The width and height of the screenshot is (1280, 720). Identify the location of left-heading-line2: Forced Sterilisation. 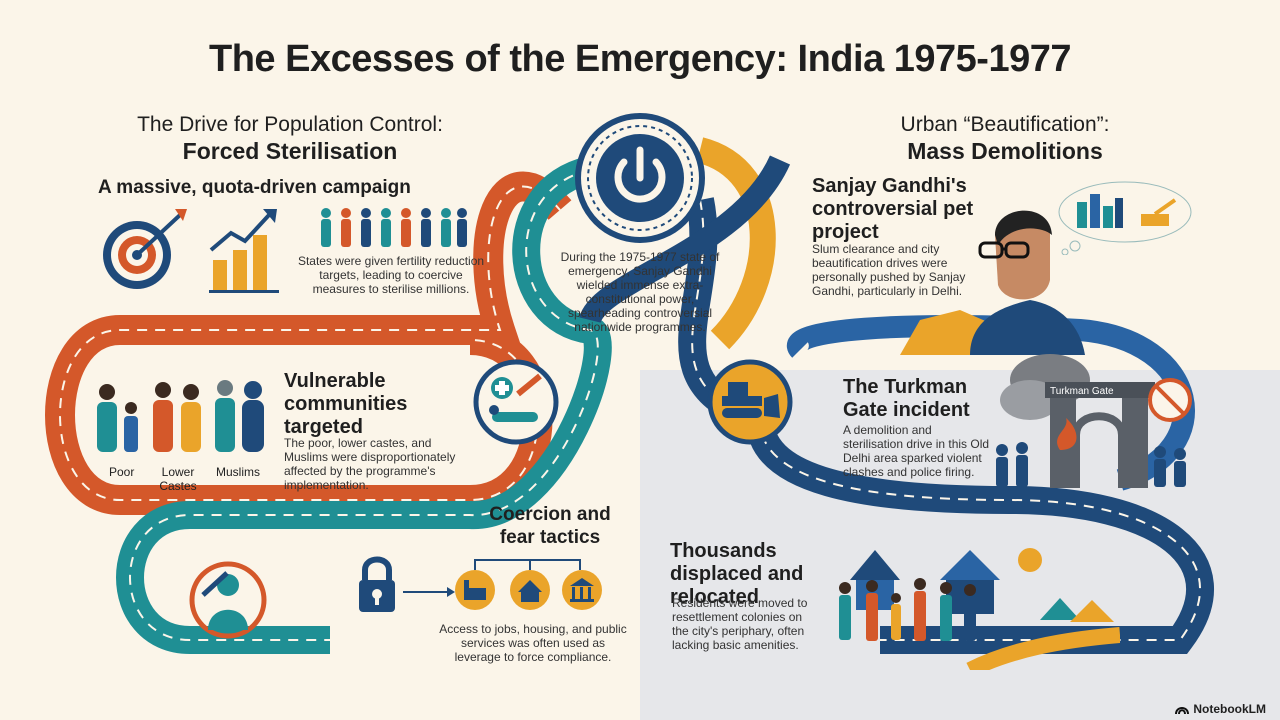
(290, 151).